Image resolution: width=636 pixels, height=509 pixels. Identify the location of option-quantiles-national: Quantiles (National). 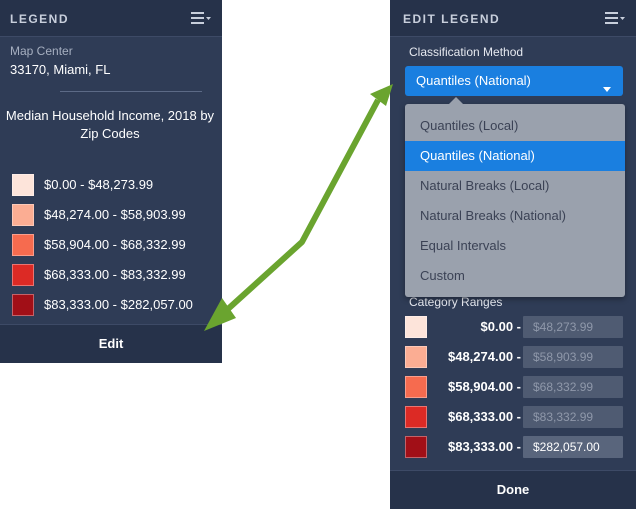
(515, 156).